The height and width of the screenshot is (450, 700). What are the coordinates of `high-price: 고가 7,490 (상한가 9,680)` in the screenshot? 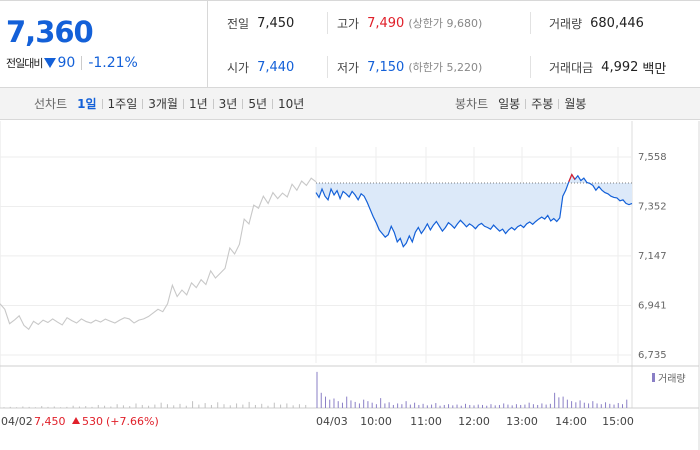 It's located at (409, 23).